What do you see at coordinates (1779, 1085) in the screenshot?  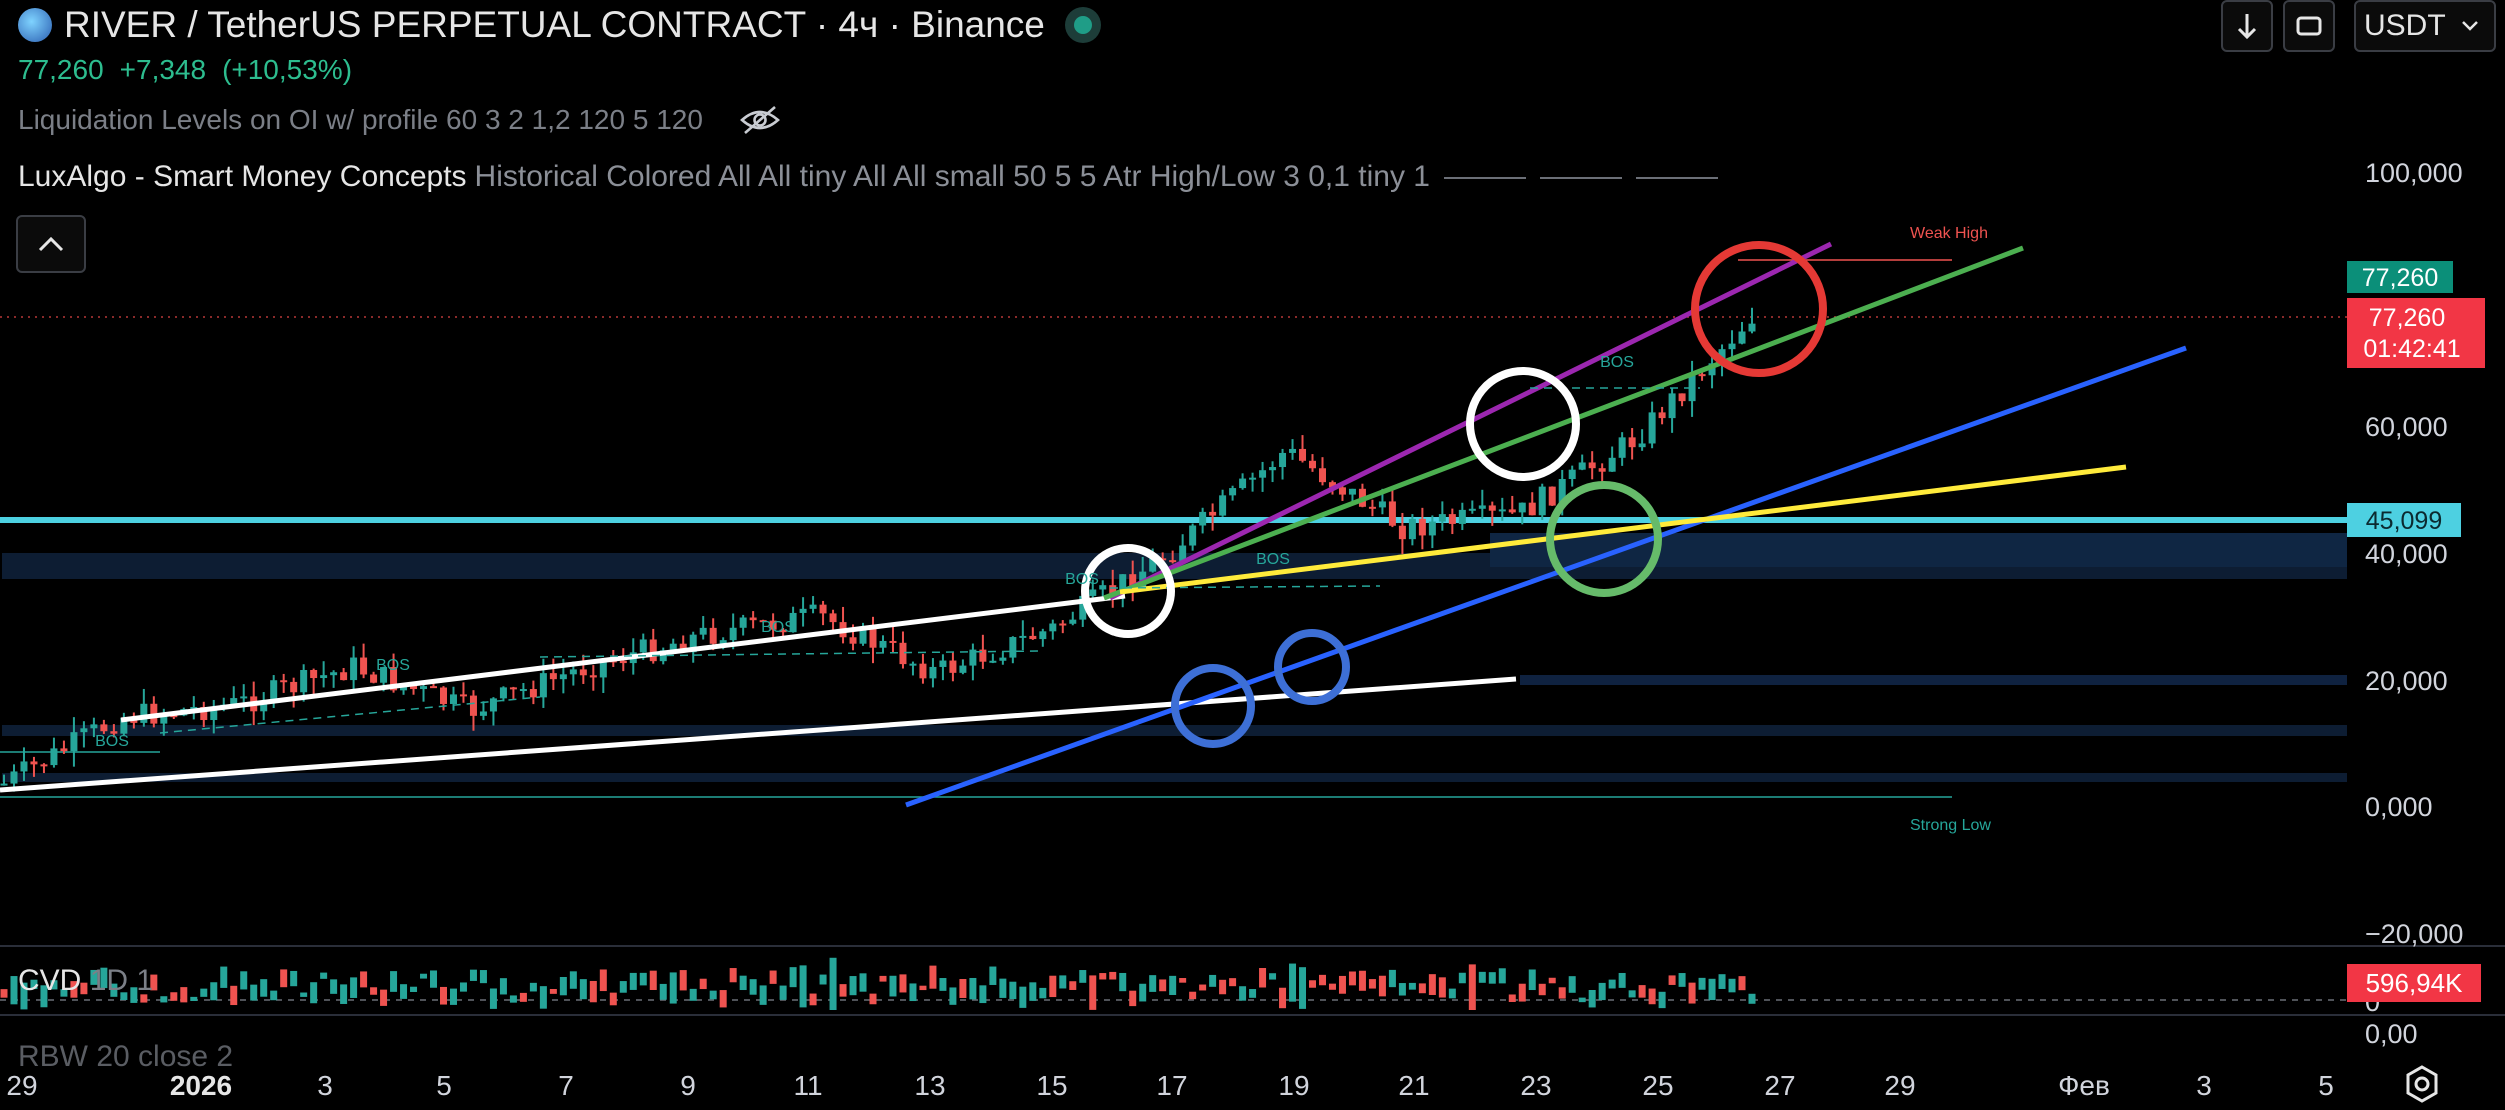 I see `time-axis-label: 27` at bounding box center [1779, 1085].